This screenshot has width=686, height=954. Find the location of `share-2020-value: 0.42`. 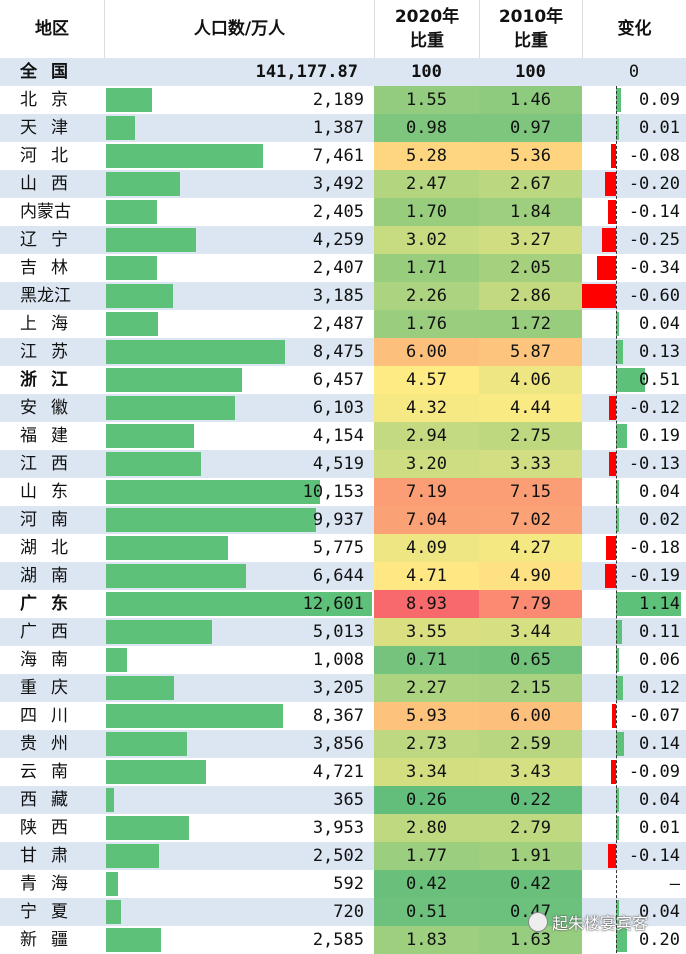

share-2020-value: 0.42 is located at coordinates (426, 884).